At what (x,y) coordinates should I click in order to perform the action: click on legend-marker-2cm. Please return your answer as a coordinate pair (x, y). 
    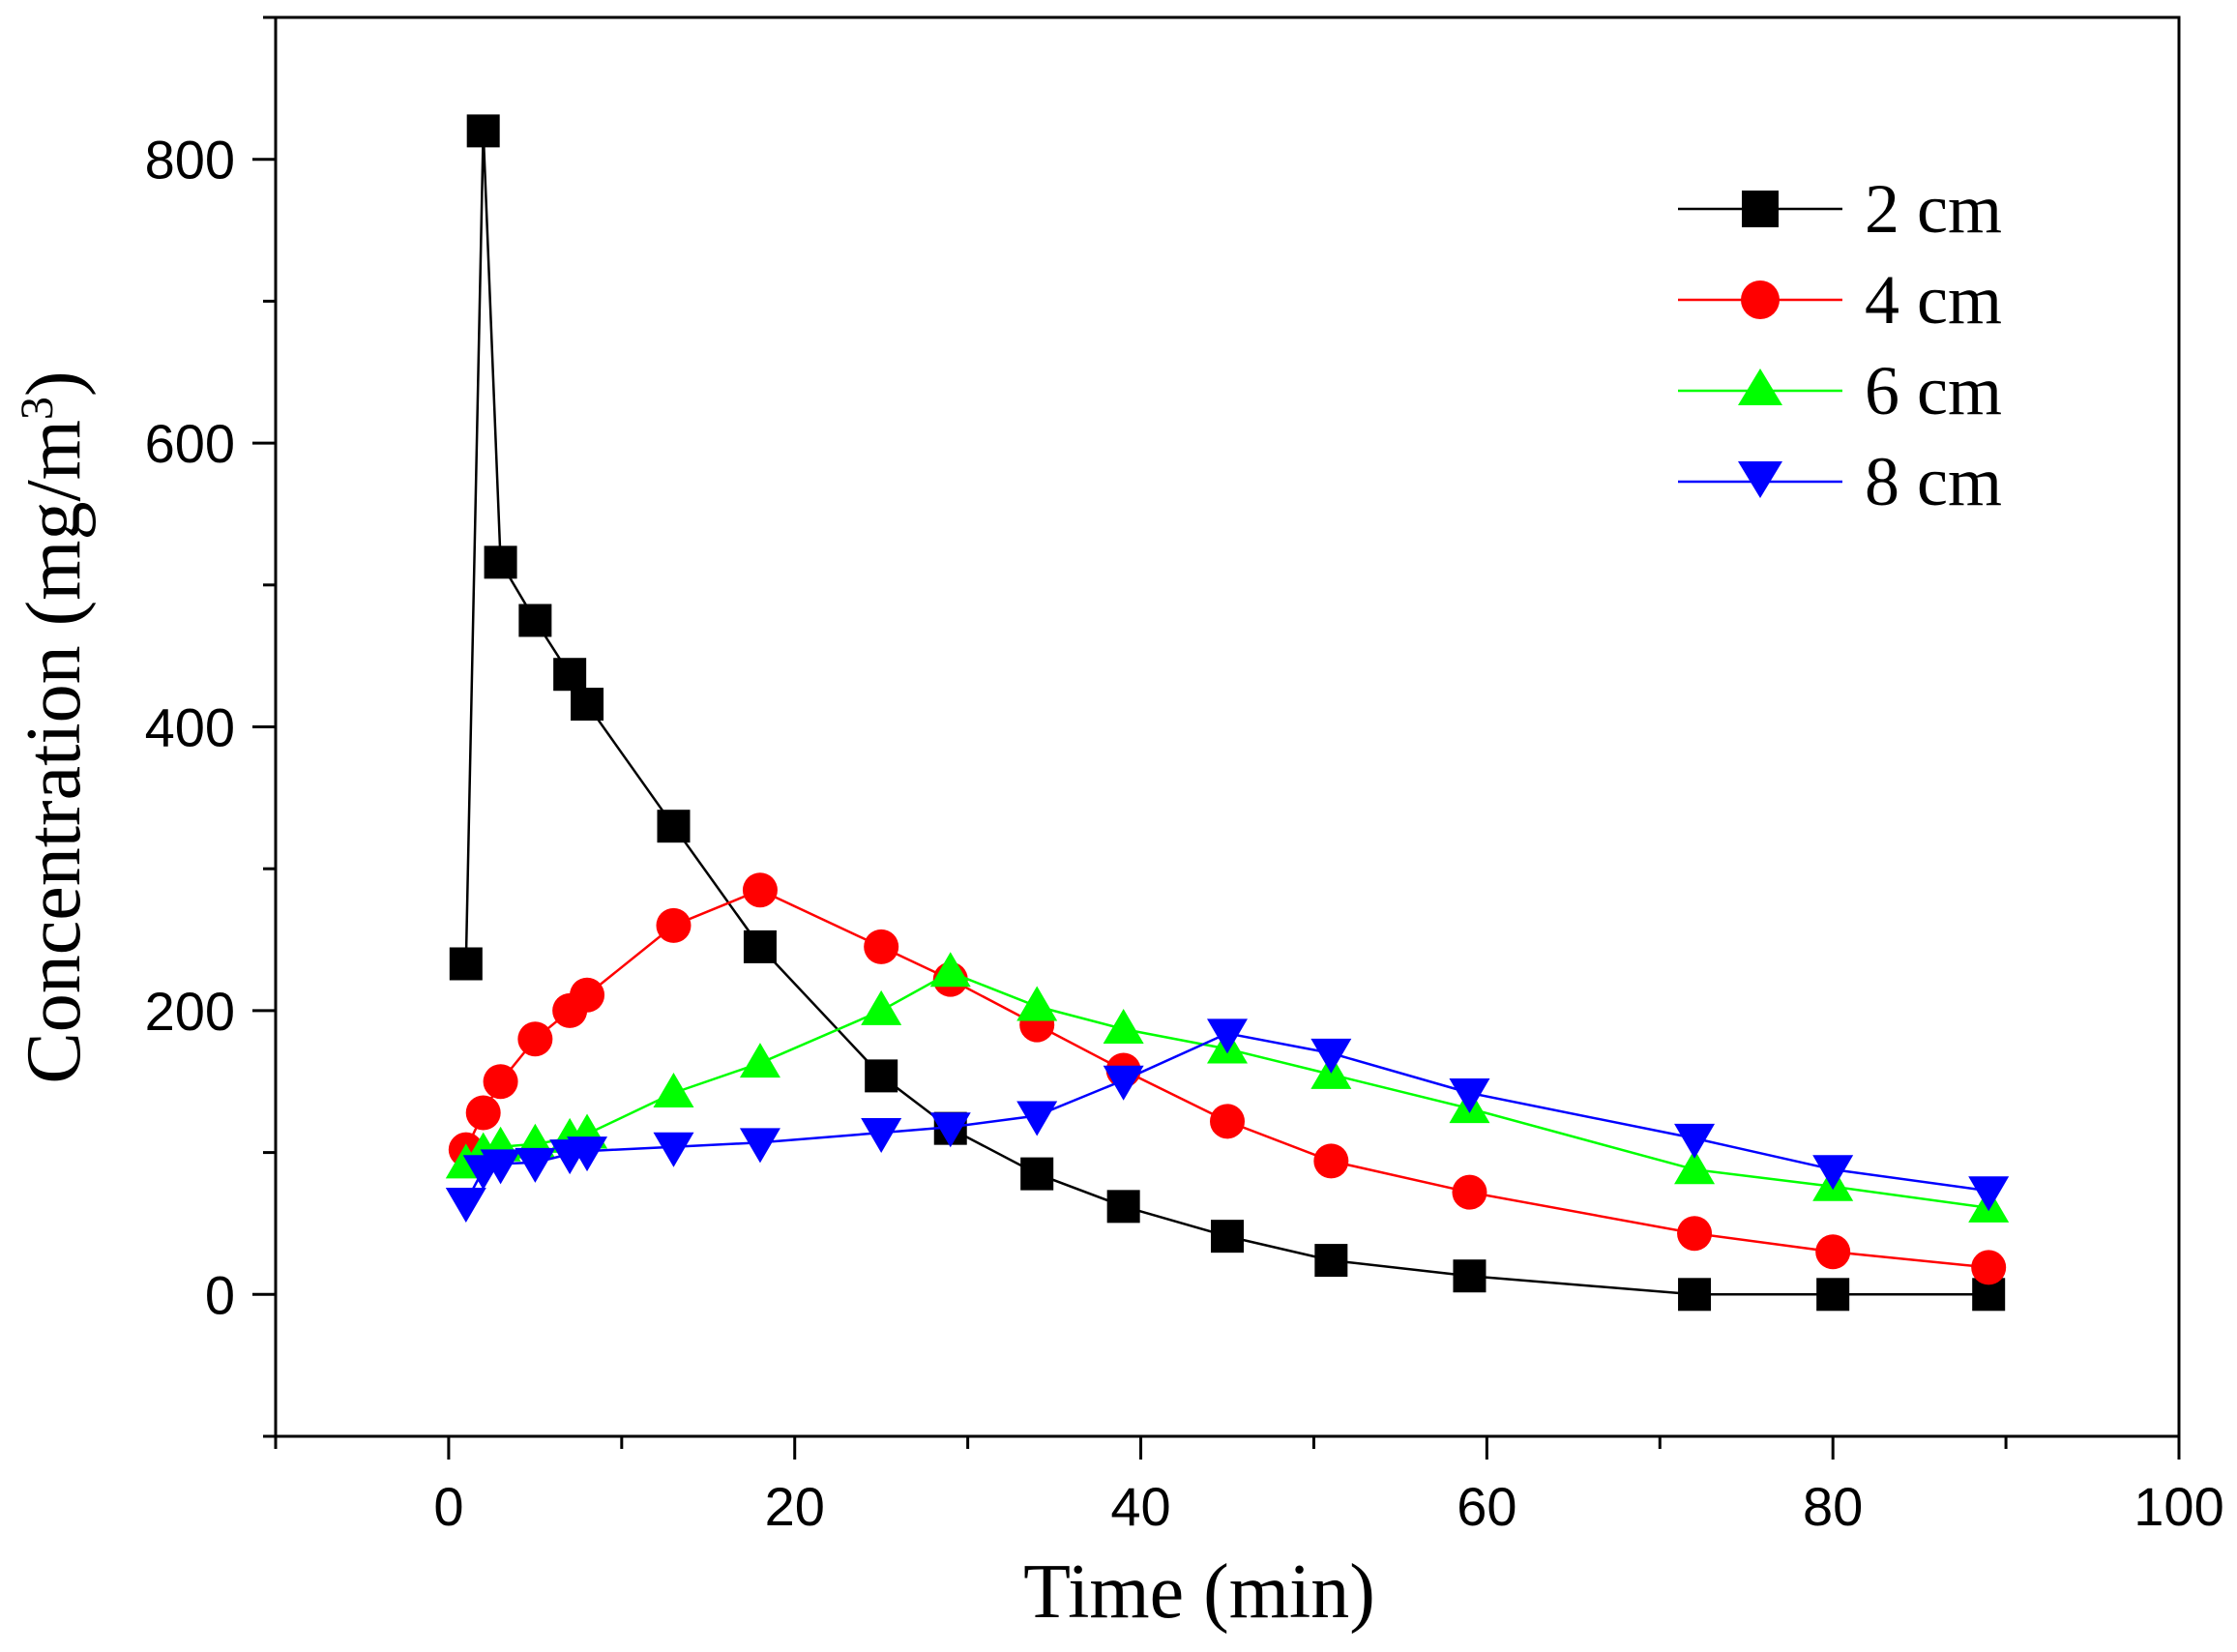
    Looking at the image, I should click on (1760, 209).